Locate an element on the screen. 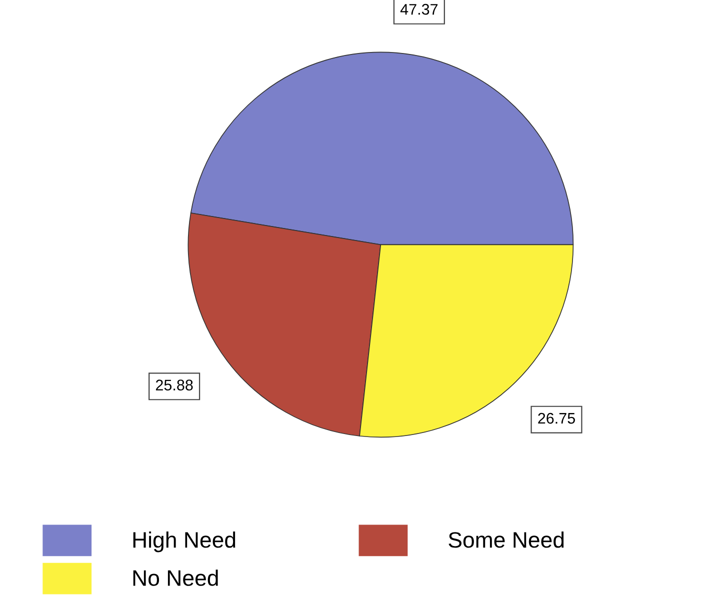 The image size is (721, 614). data-label: 47.37 is located at coordinates (419, 9).